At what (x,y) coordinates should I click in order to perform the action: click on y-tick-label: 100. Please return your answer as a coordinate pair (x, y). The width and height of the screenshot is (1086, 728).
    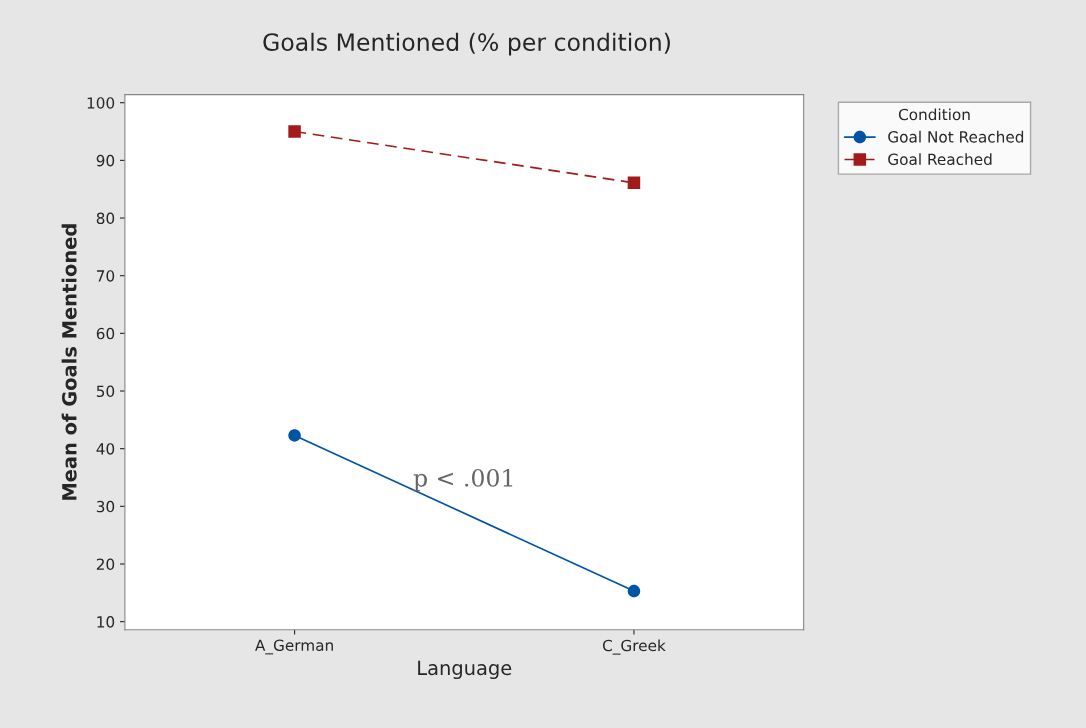
    Looking at the image, I should click on (101, 103).